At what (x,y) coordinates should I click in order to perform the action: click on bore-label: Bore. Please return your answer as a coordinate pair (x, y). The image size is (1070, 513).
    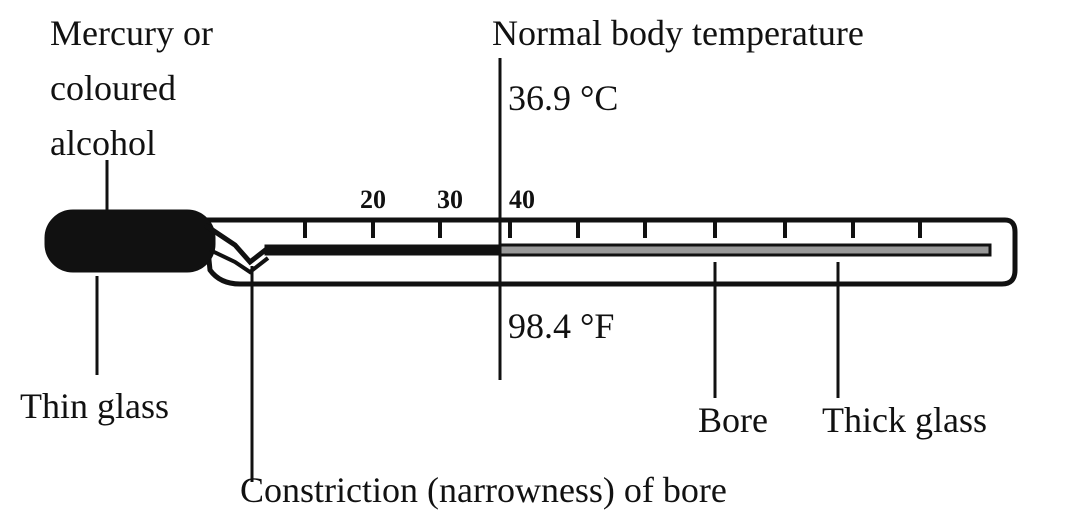
    Looking at the image, I should click on (733, 420).